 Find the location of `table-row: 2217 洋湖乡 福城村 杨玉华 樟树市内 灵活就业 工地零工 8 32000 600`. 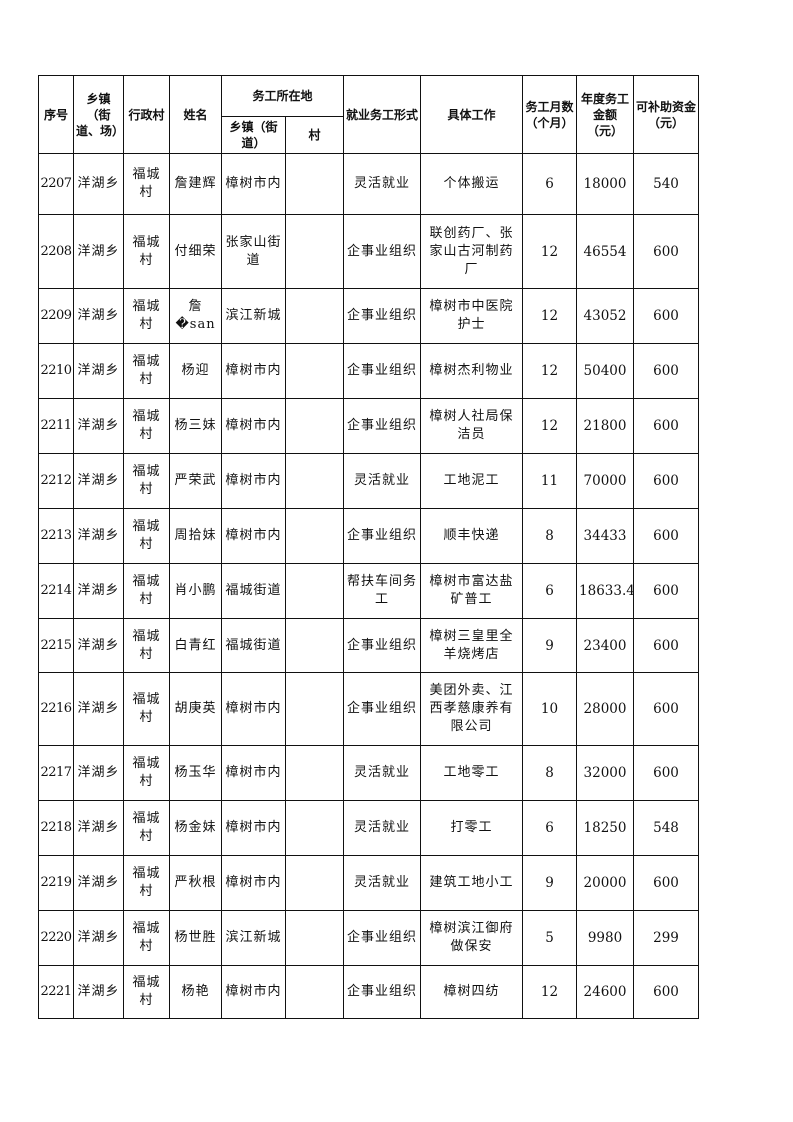

table-row: 2217 洋湖乡 福城村 杨玉华 樟树市内 灵活就业 工地零工 8 32000 600 is located at coordinates (369, 773).